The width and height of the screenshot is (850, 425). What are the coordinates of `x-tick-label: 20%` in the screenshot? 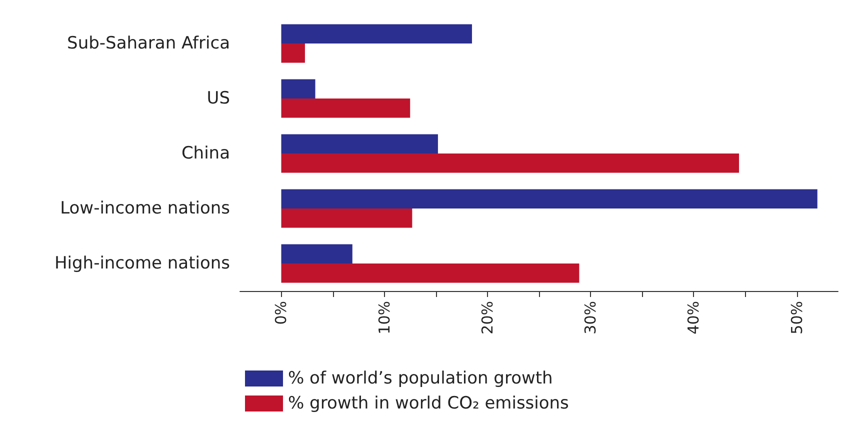 It's located at (487, 317).